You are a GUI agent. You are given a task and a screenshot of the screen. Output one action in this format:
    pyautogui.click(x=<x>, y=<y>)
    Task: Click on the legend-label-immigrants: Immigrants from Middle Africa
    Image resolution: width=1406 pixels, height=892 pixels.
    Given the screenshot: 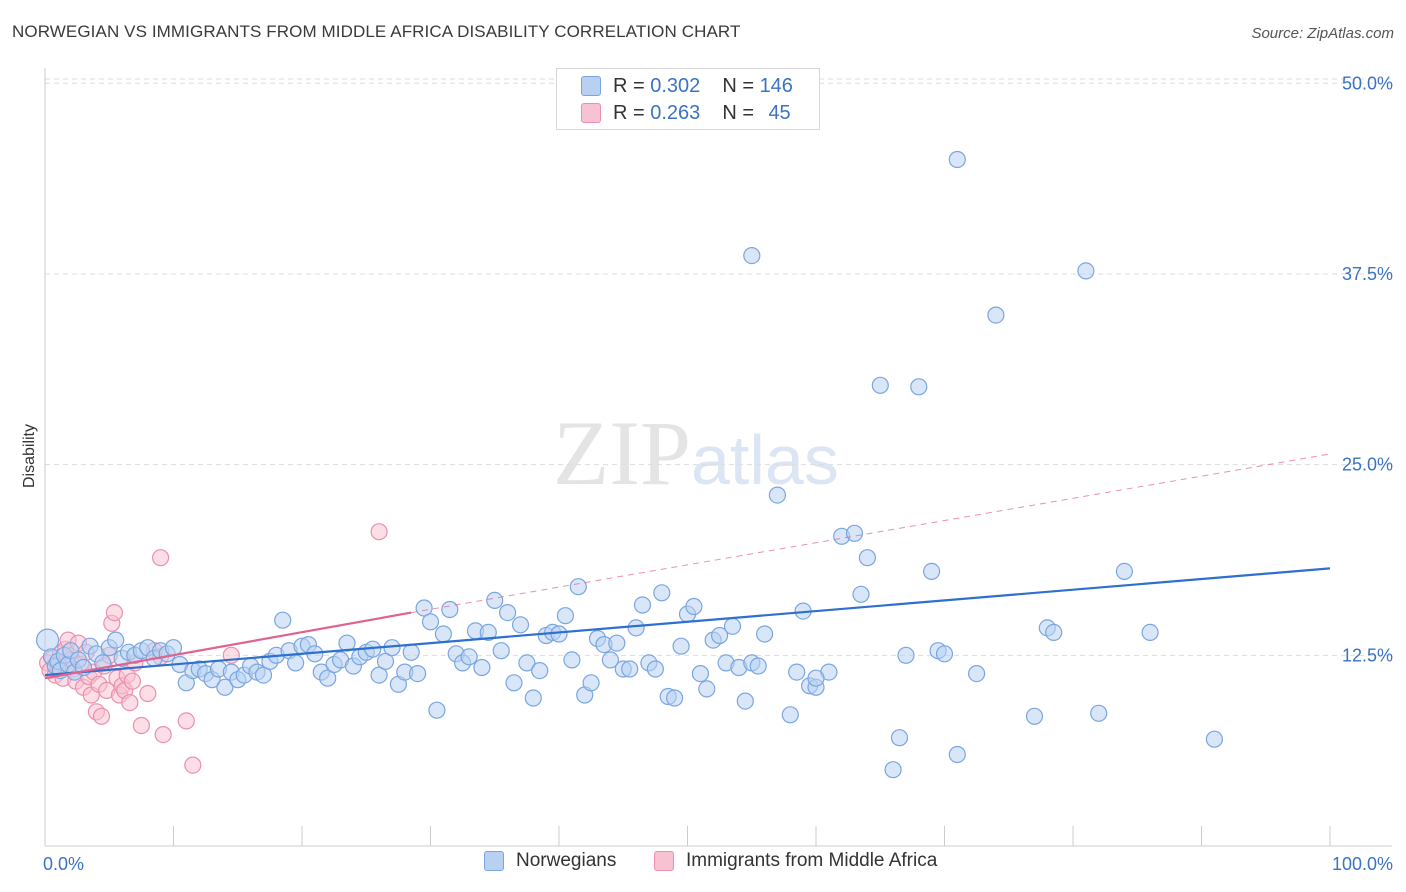 What is the action you would take?
    pyautogui.click(x=812, y=860)
    